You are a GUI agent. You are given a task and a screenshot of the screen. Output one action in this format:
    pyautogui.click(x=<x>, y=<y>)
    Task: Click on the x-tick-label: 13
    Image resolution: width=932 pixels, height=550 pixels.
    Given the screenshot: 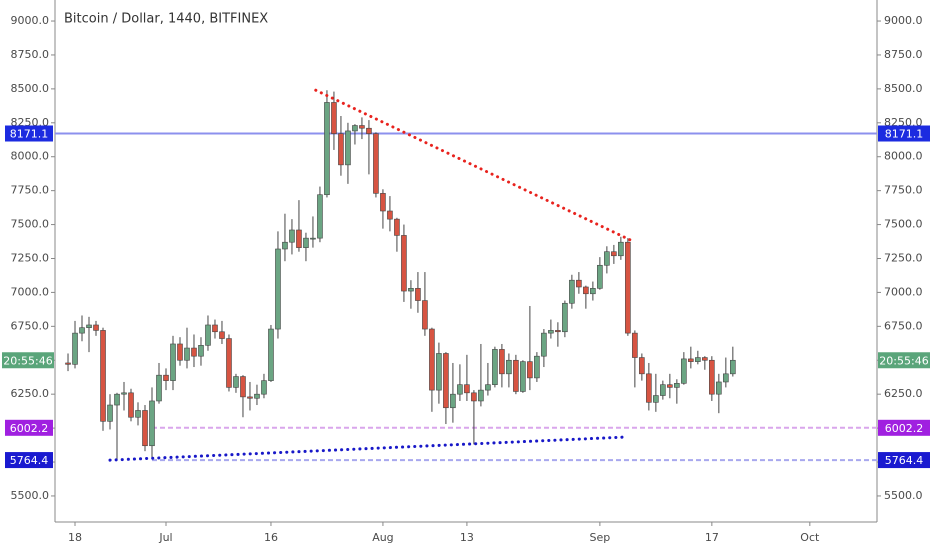 What is the action you would take?
    pyautogui.click(x=467, y=537)
    